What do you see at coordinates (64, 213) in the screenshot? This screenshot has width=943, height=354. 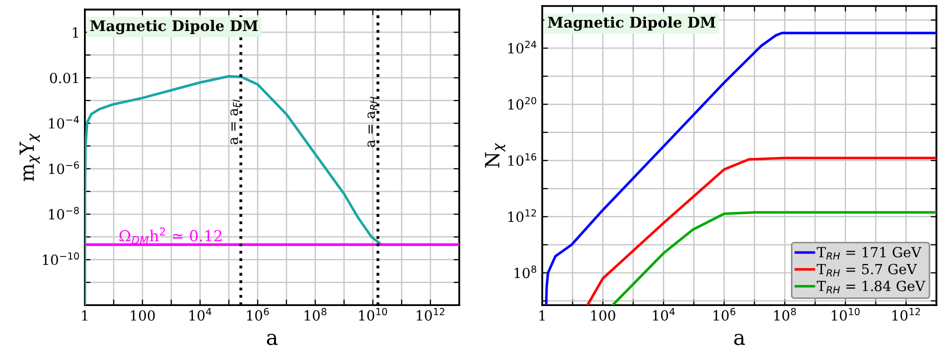 I see `y-tick-label: 10$^{−8}$` at bounding box center [64, 213].